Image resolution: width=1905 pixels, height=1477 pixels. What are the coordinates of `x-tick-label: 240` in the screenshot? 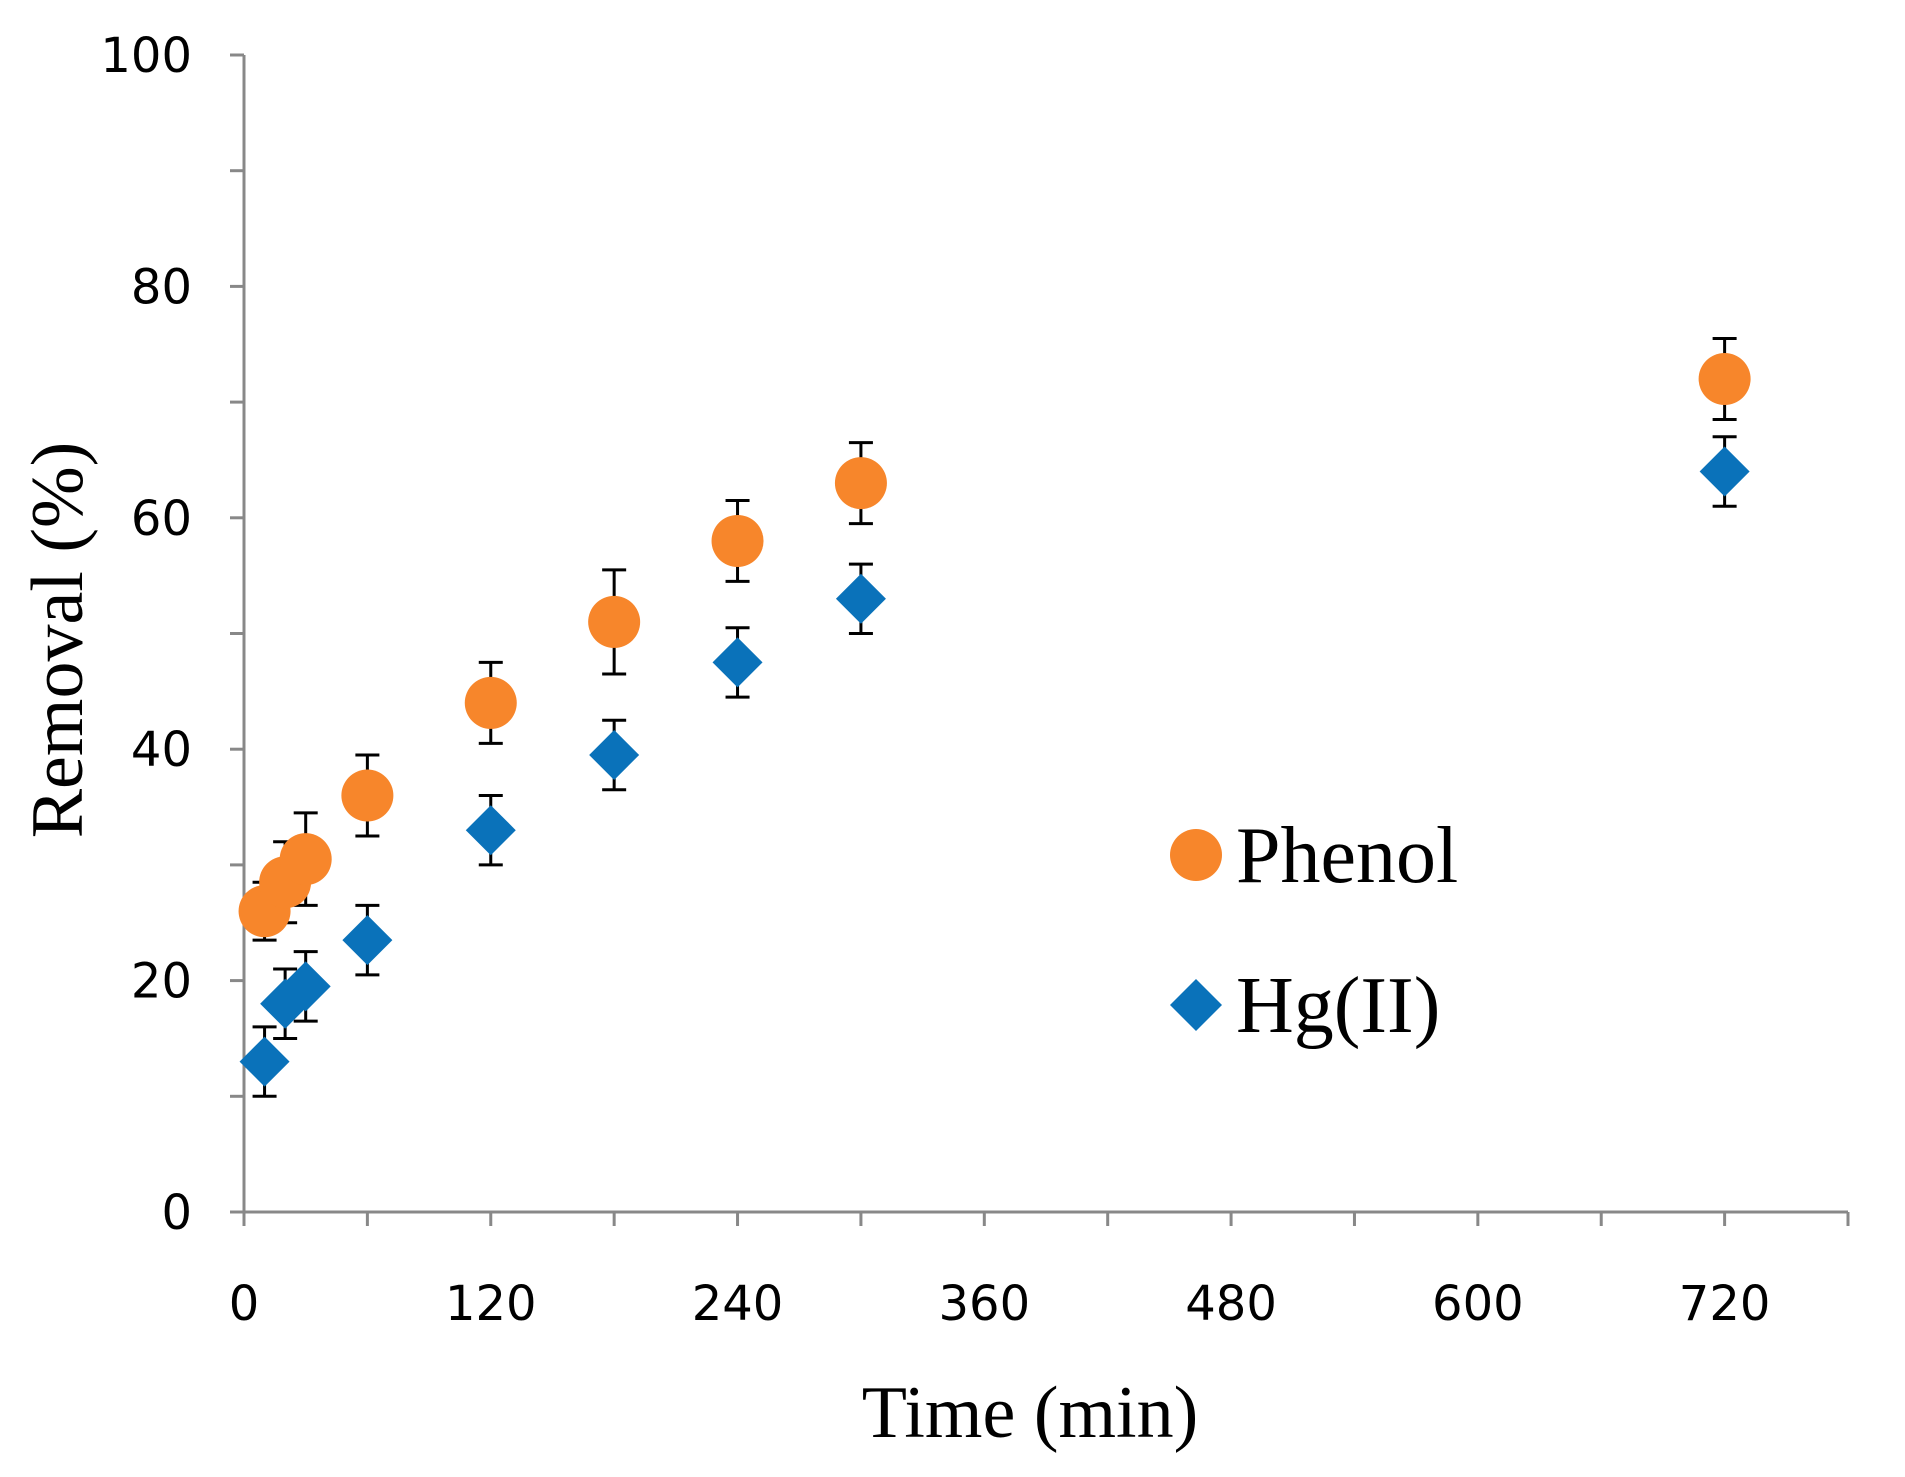 It's located at (738, 1304).